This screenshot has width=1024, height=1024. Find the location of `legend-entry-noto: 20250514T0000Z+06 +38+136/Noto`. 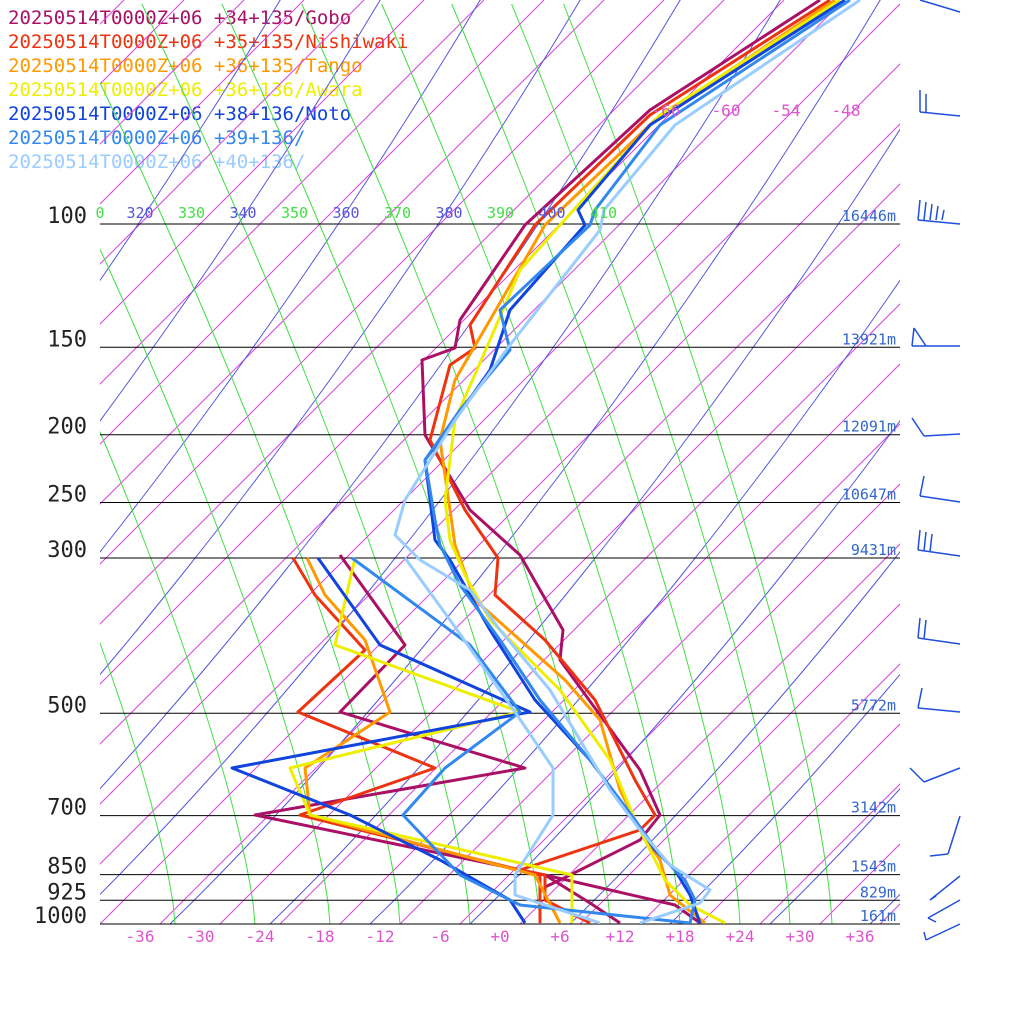

legend-entry-noto: 20250514T0000Z+06 +38+136/Noto is located at coordinates (180, 114).